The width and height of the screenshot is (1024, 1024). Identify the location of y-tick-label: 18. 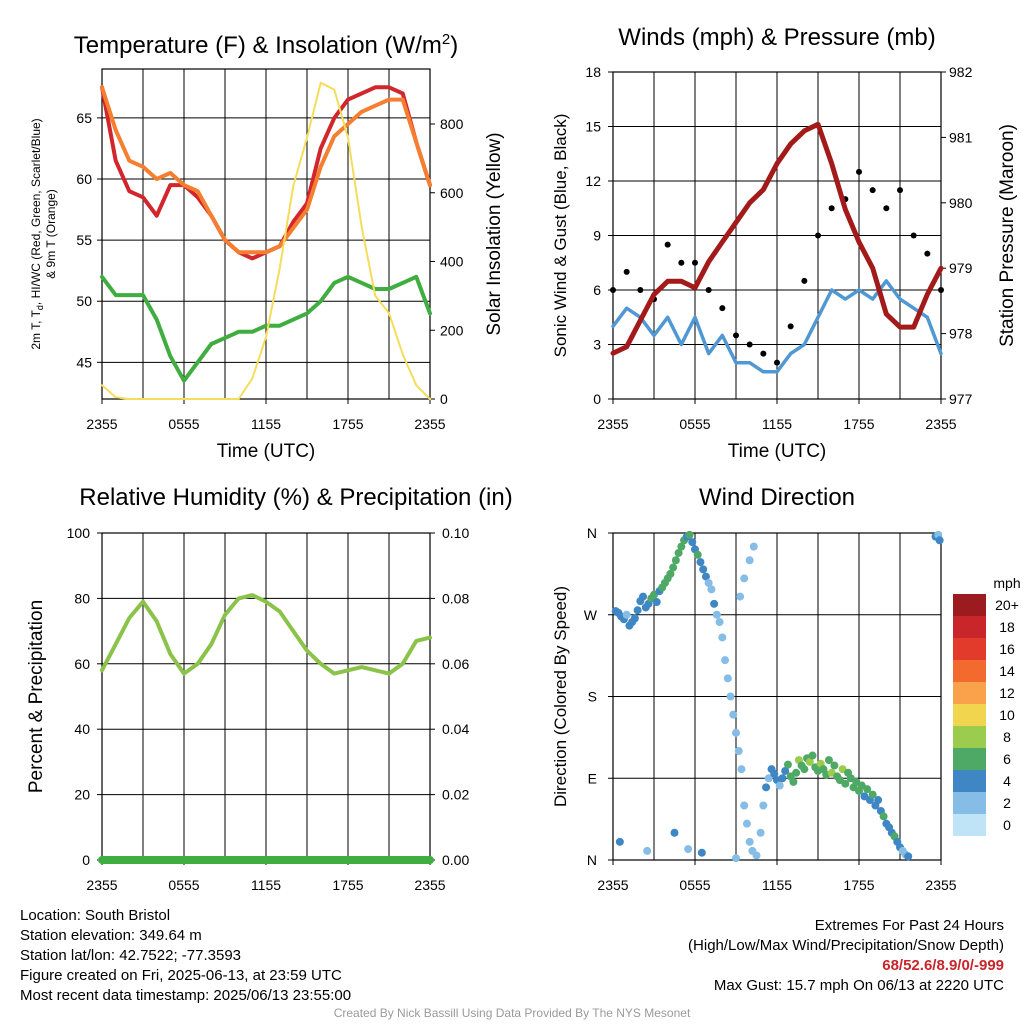
(593, 72).